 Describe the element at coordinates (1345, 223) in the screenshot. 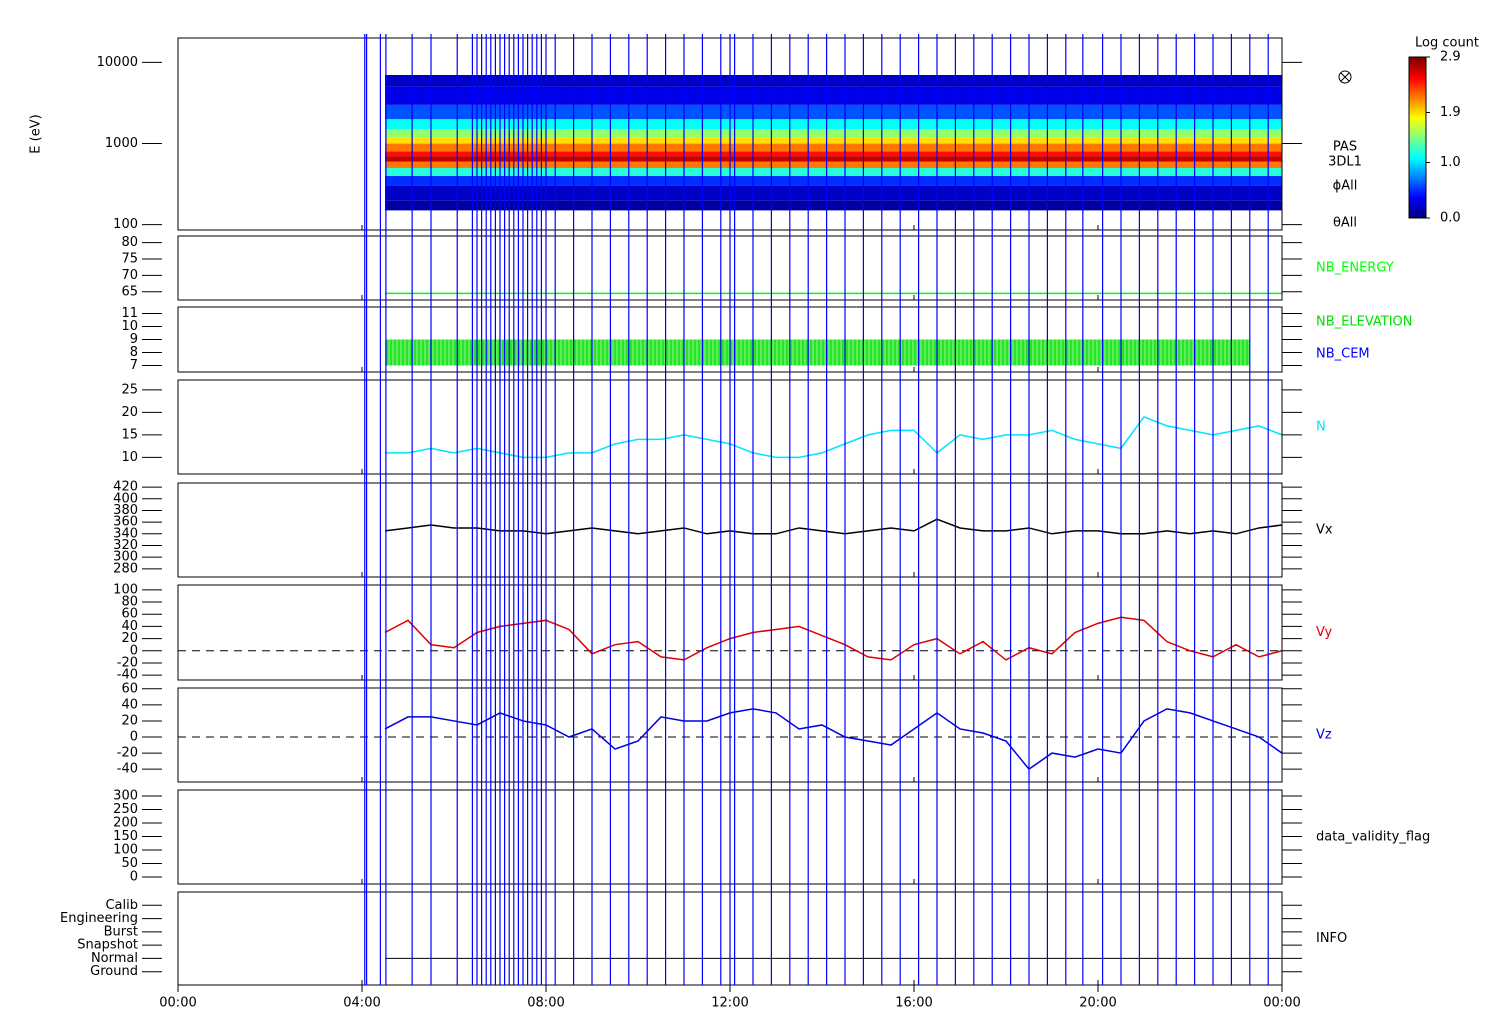

I see `panel-label: θAll` at that location.